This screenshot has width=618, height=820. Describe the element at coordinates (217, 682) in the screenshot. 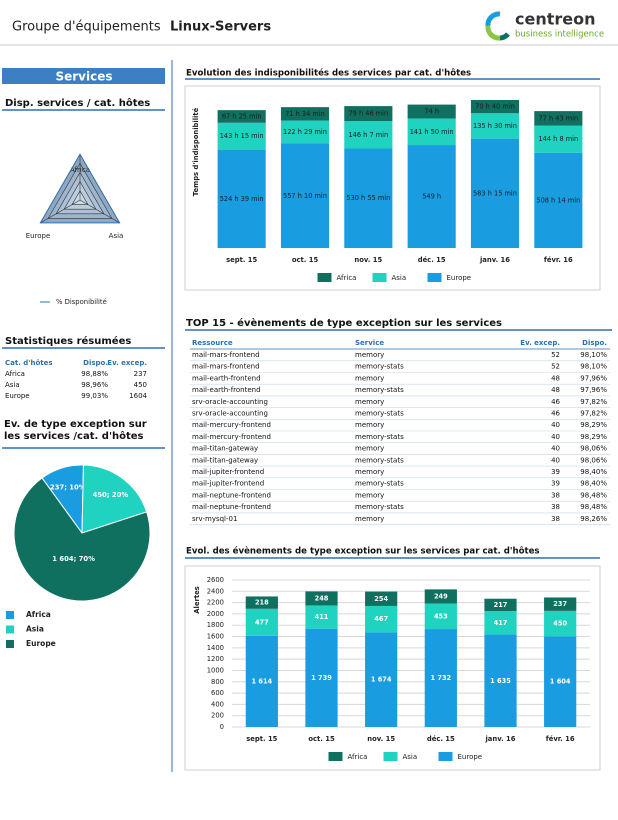

I see `y-tick-label: 800` at that location.